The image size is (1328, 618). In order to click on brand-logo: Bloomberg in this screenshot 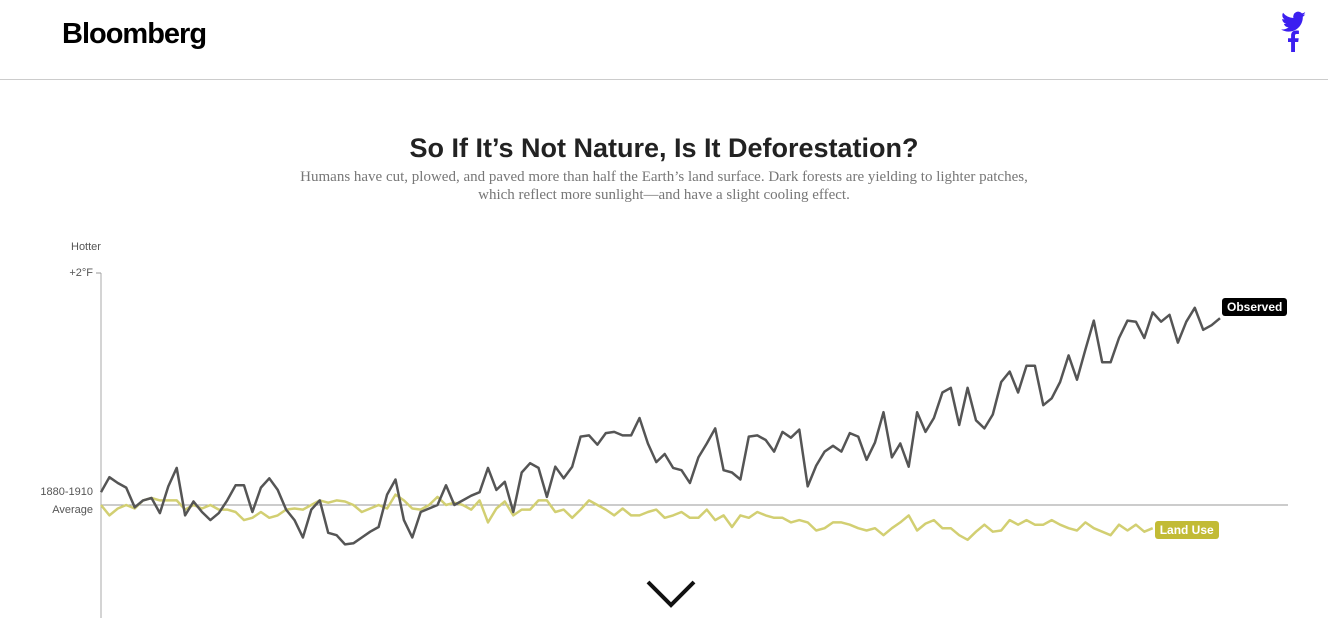, I will do `click(134, 34)`.